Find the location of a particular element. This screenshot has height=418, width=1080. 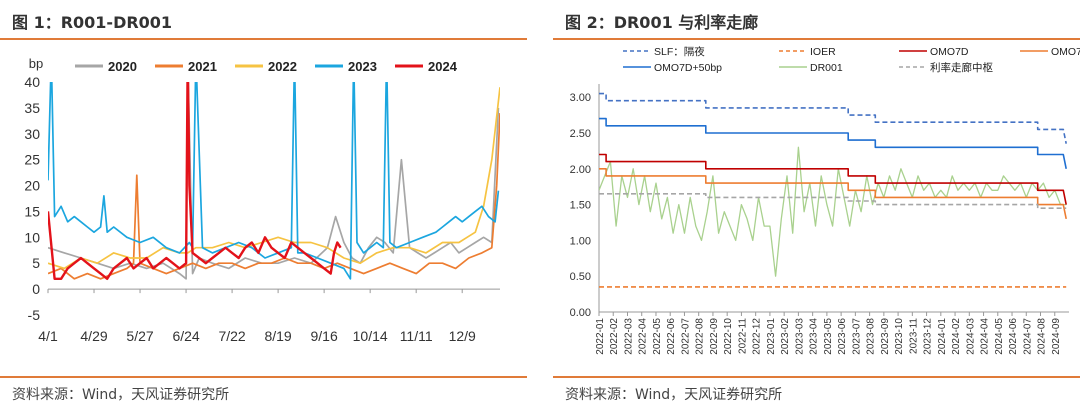

x-tick-label: 2022-08 is located at coordinates (700, 336).